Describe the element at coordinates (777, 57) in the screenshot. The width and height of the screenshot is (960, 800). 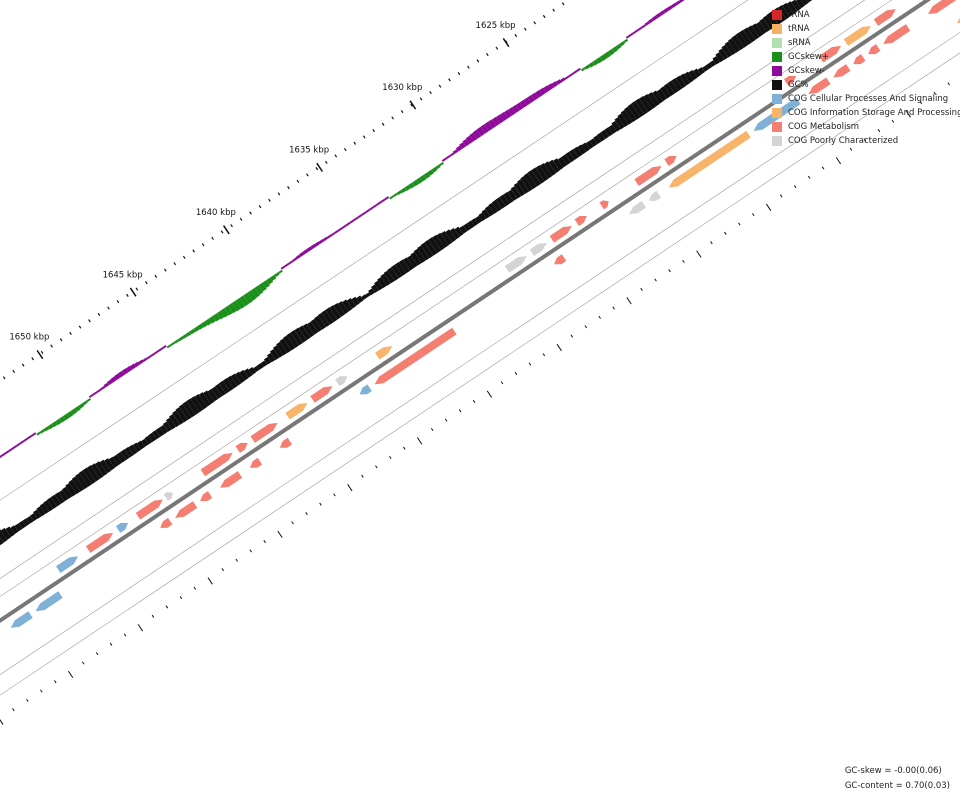
I see `legend-swatch-gcskew-plus` at that location.